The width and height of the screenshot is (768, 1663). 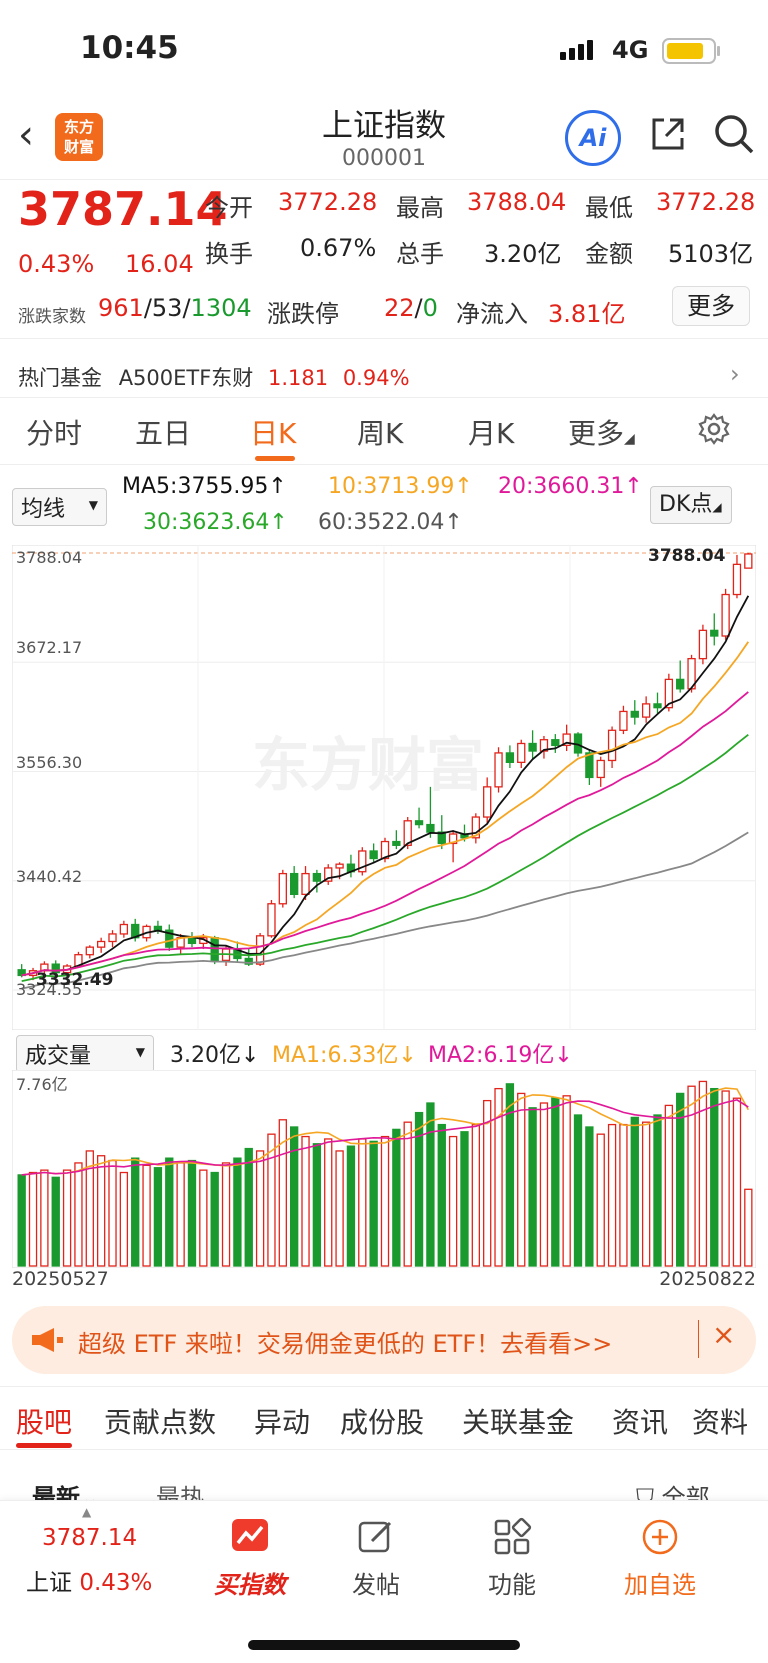 I want to click on edit-icon, so click(x=375, y=1537).